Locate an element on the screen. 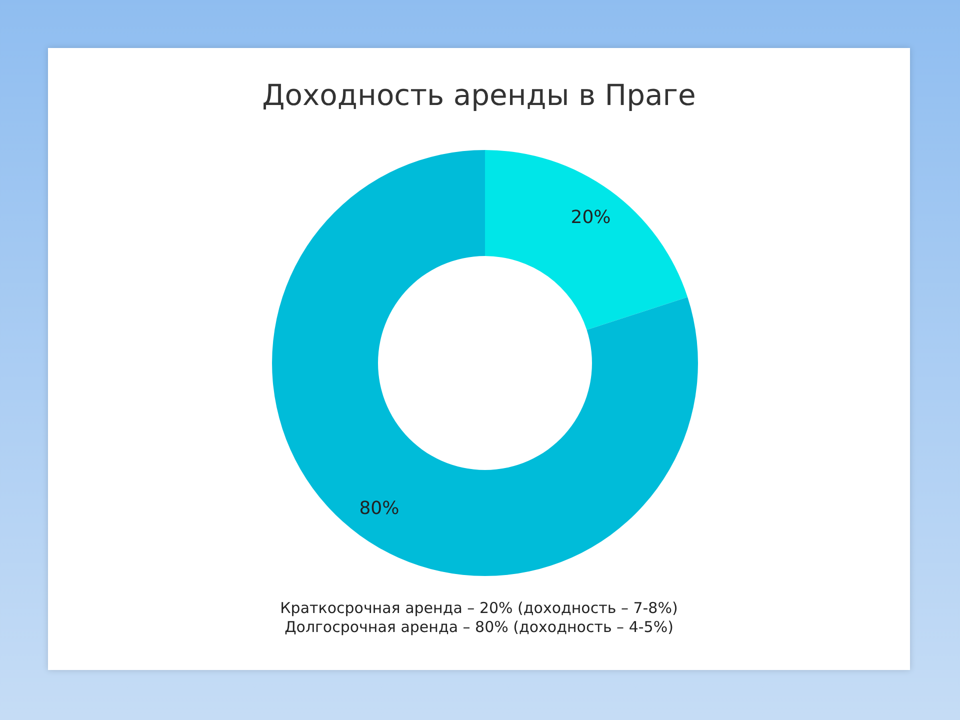  text: Краткосрочная аренда – 20% (доходность – 7-8%) is located at coordinates (479, 608).